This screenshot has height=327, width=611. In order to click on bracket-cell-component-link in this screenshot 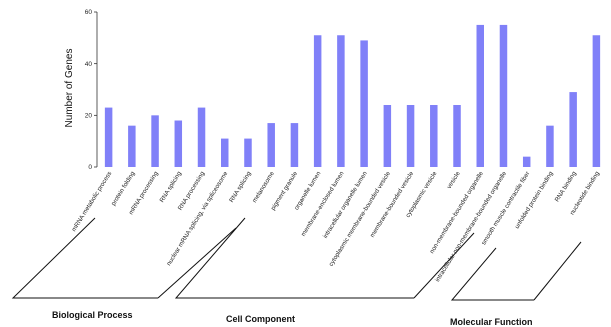, I will do `click(444, 265)`.